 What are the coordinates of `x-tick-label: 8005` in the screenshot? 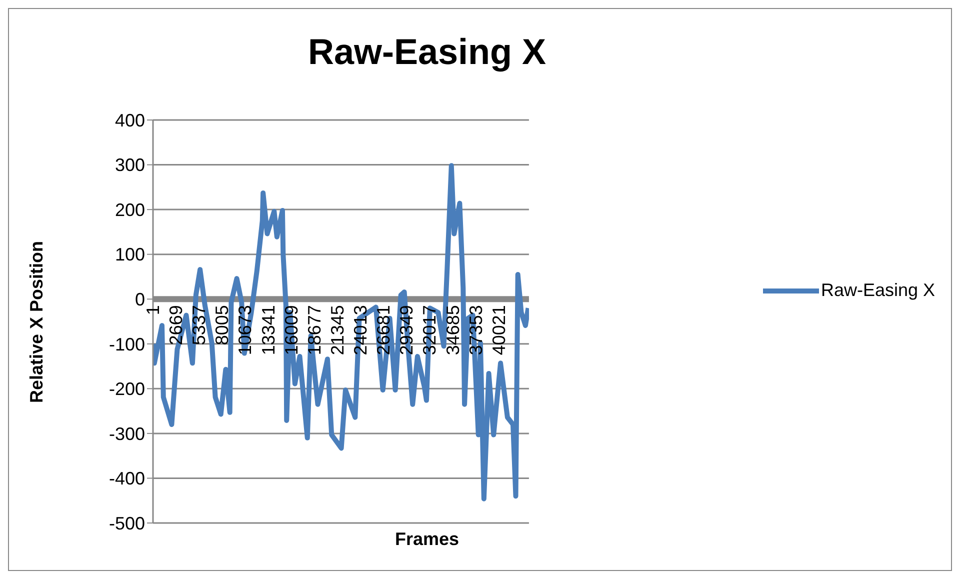 It's located at (222, 325).